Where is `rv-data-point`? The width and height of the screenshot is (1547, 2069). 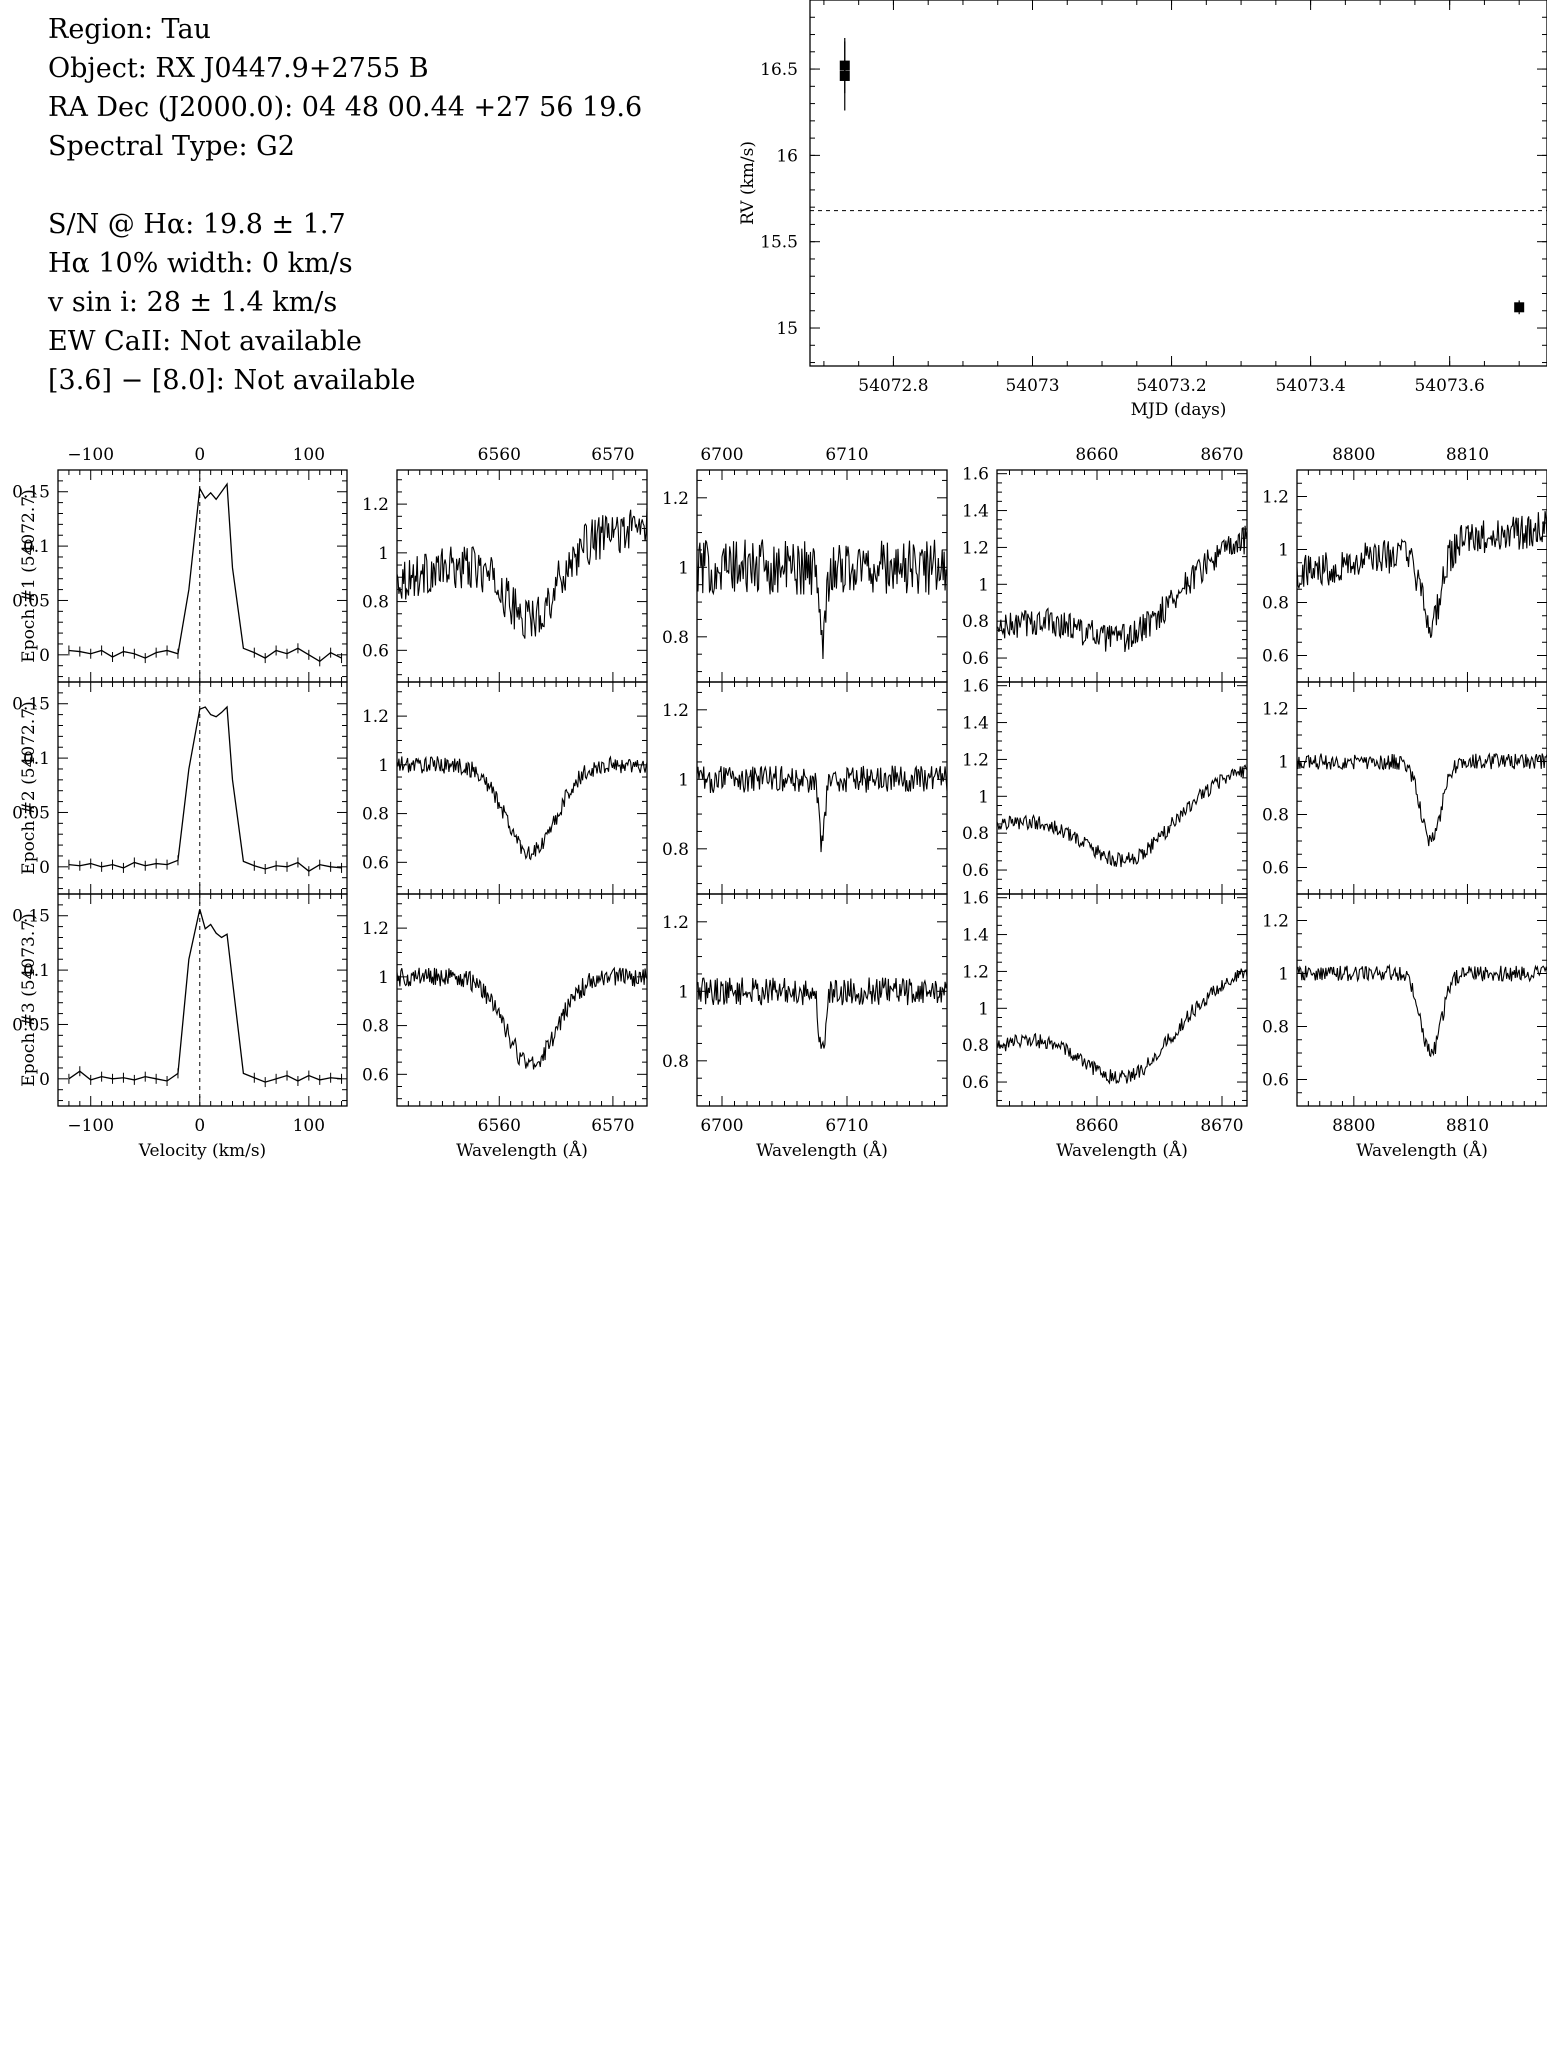 rv-data-point is located at coordinates (844, 75).